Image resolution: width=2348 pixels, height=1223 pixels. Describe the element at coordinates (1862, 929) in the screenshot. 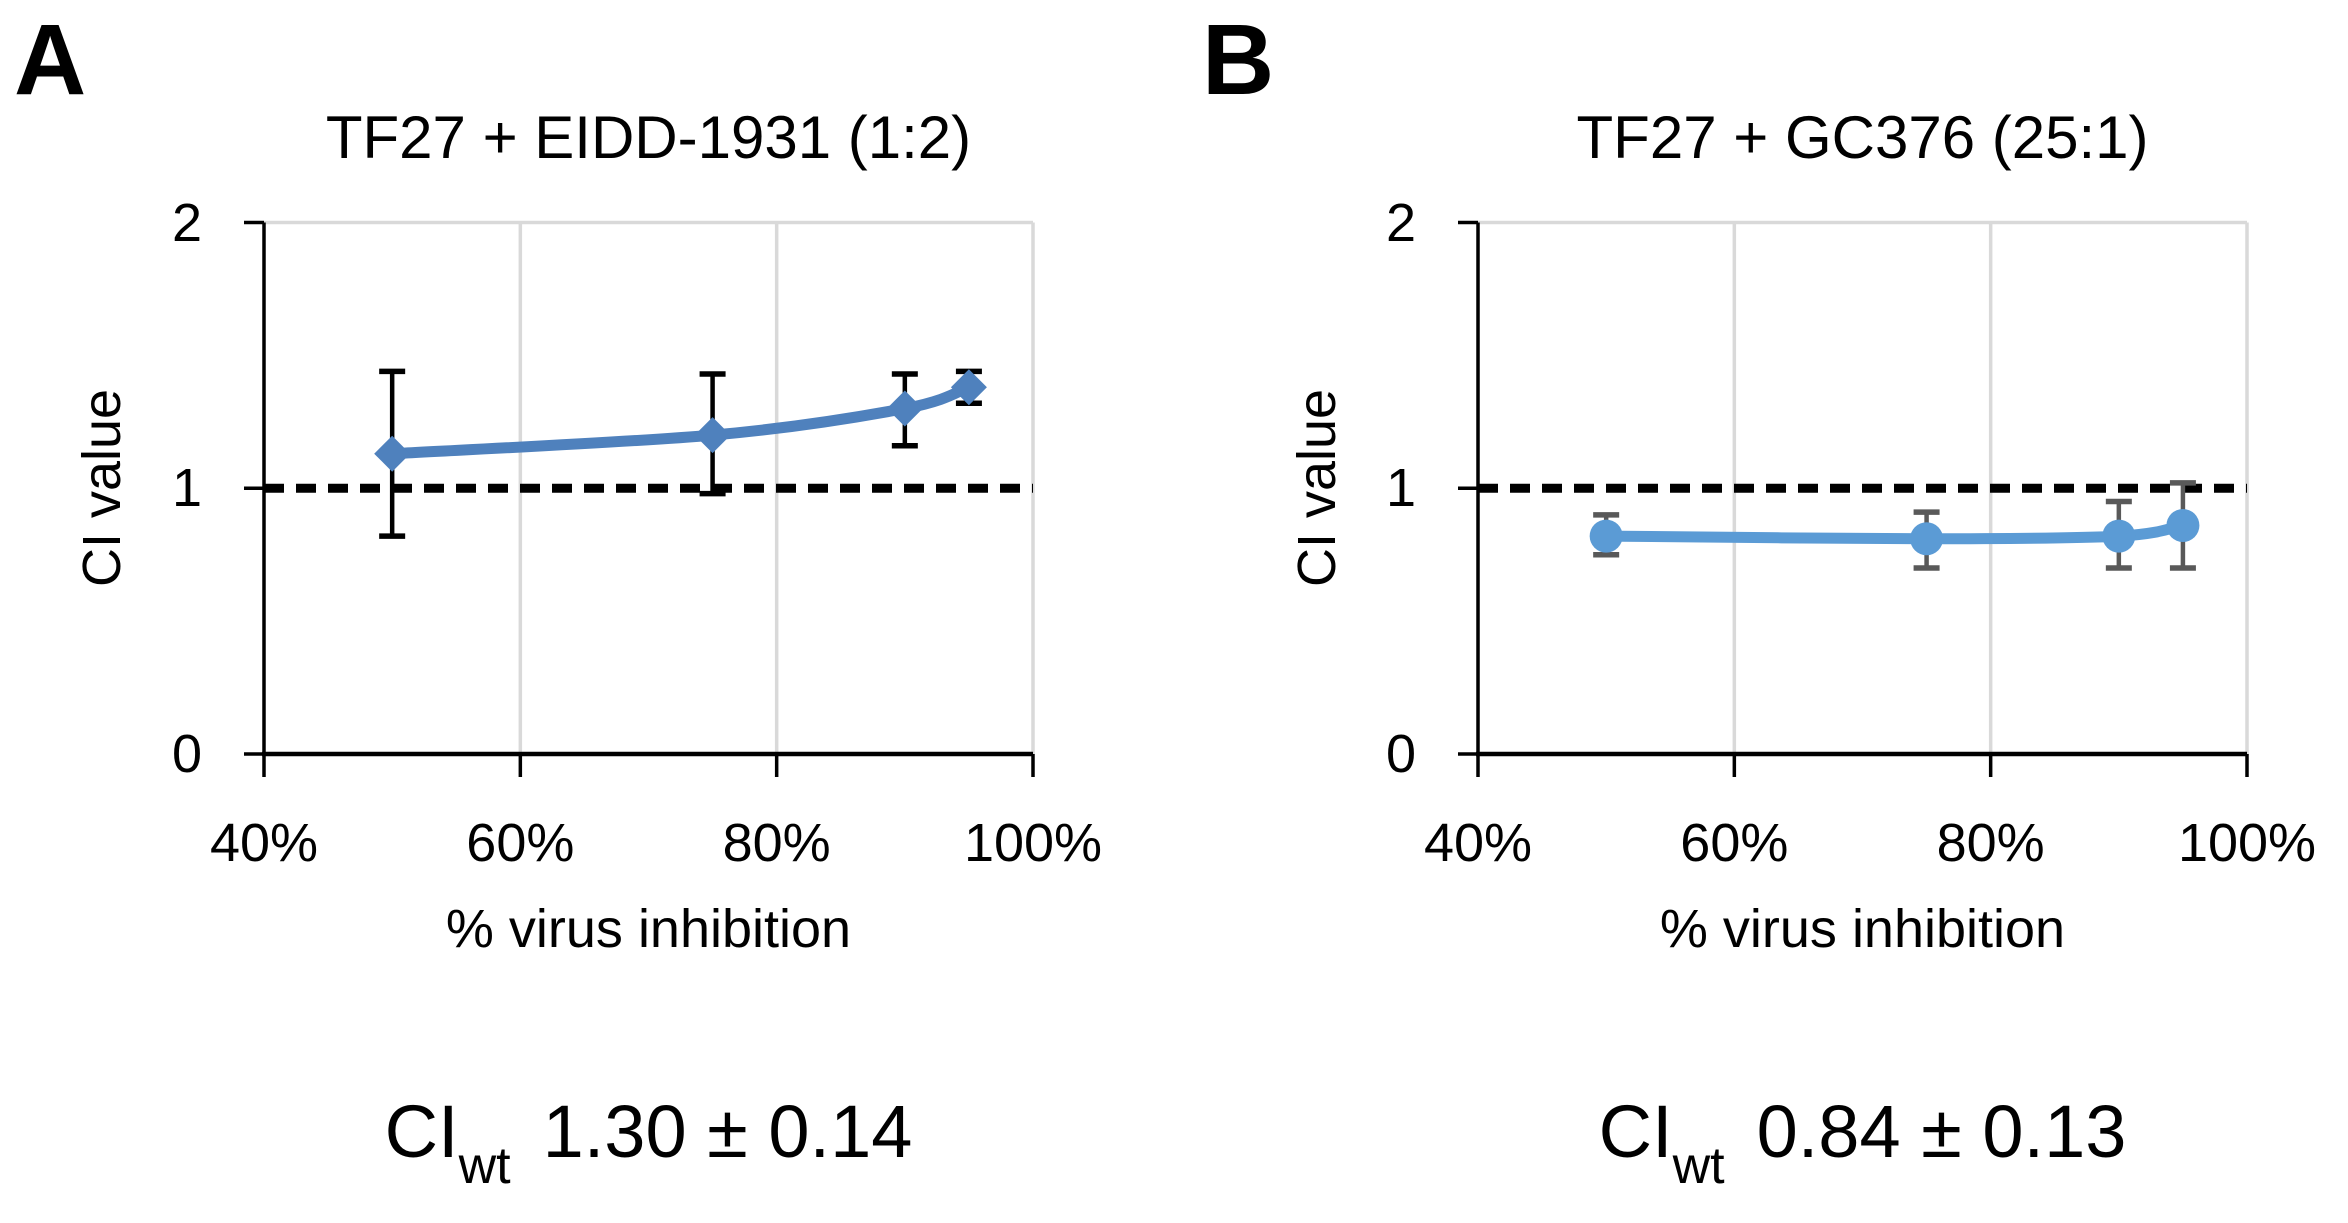

I see `panel-b-x-axis-title: % virus inhibition` at that location.